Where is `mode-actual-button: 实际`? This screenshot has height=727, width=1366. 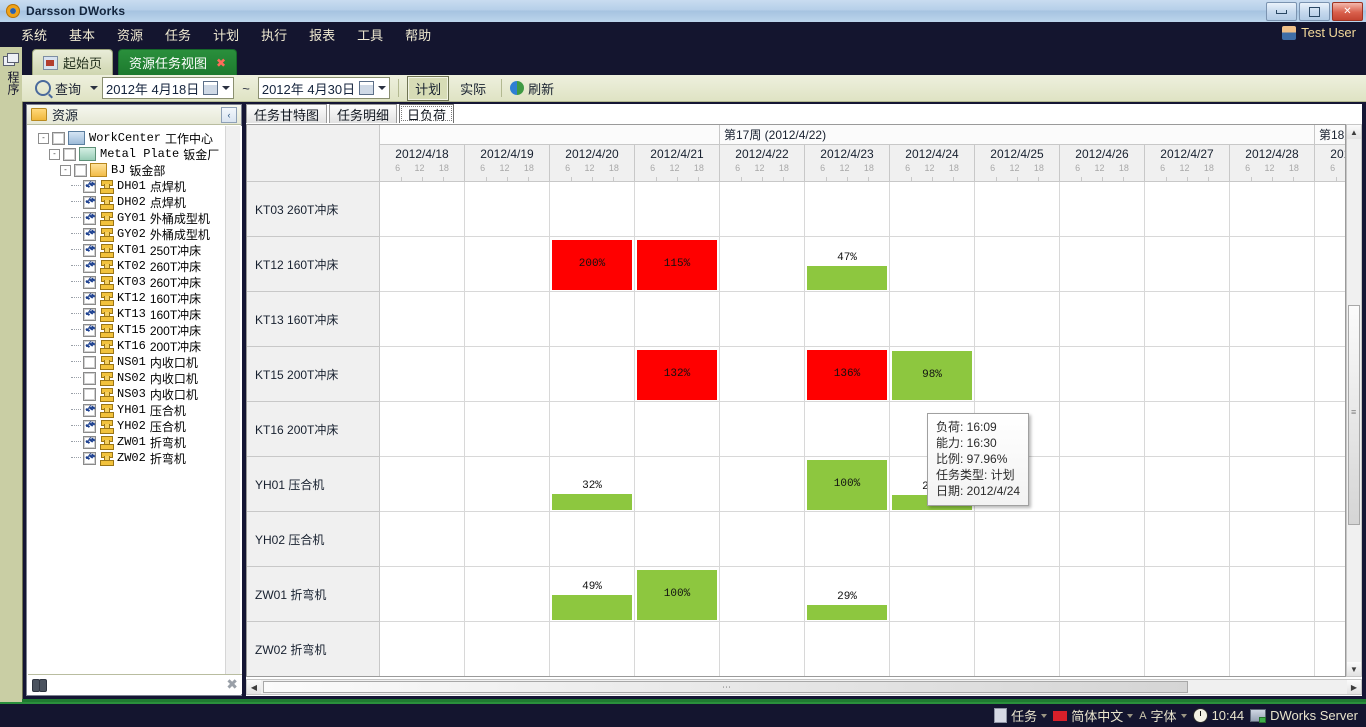 mode-actual-button: 实际 is located at coordinates (473, 89).